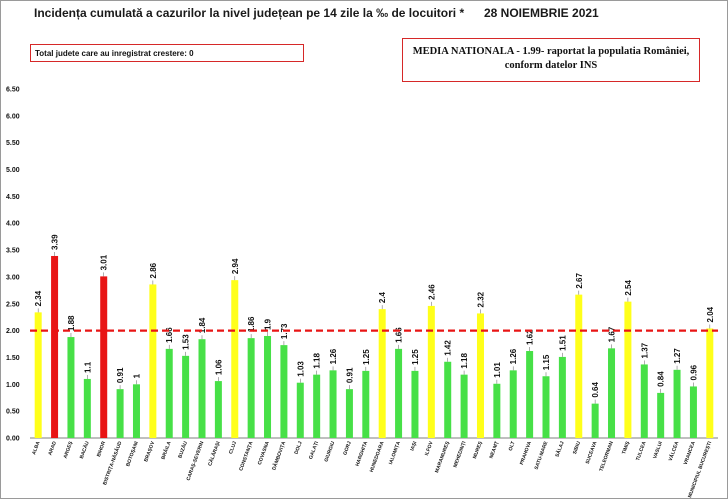 This screenshot has width=728, height=499. I want to click on data-label: 1.18, so click(317, 361).